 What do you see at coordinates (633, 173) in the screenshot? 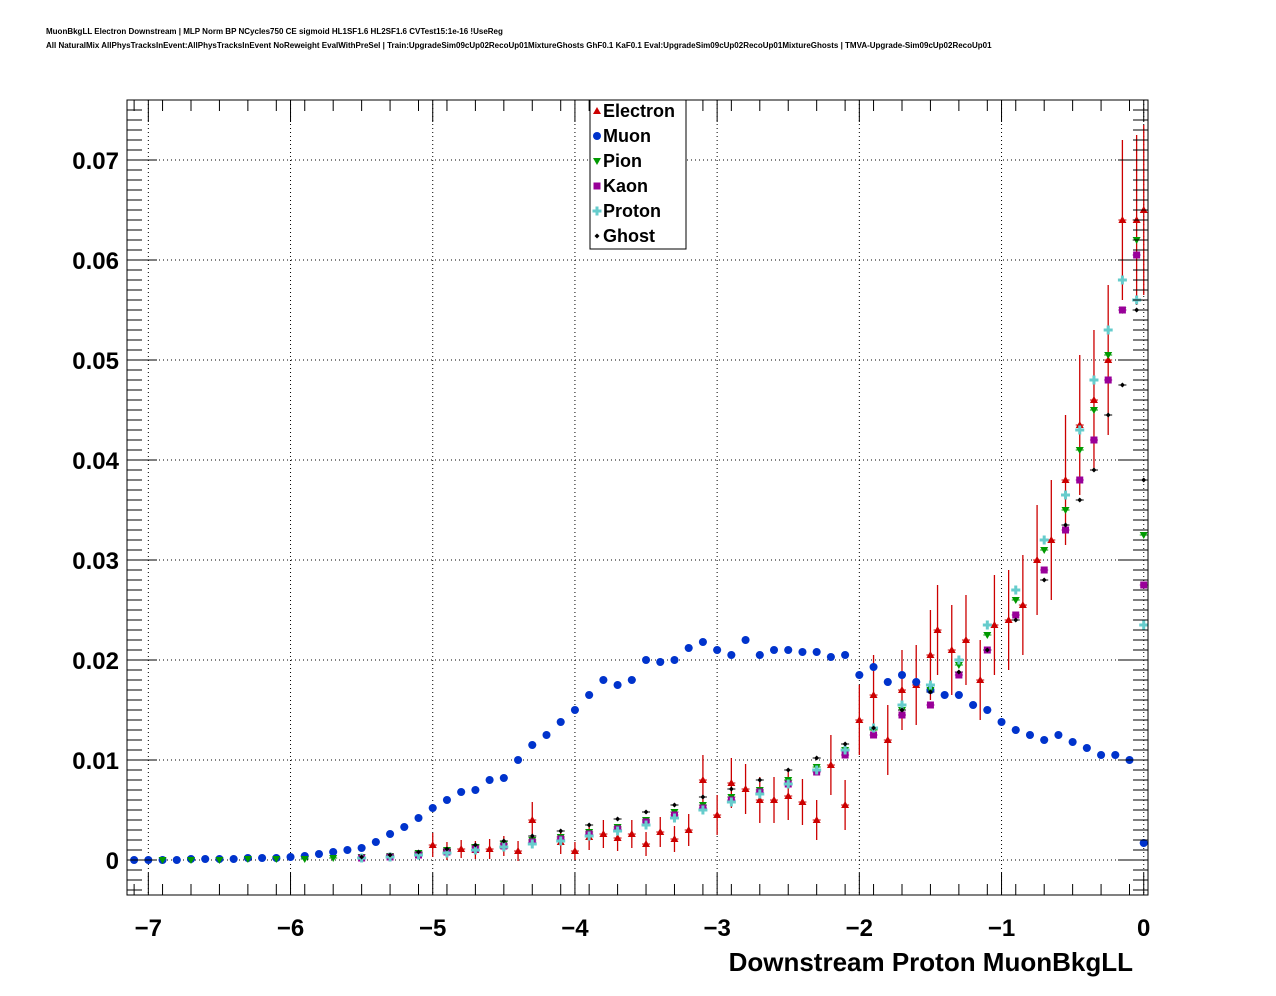
I see `legend-items: Electron Muon Pion Kaon Proton Ghost` at bounding box center [633, 173].